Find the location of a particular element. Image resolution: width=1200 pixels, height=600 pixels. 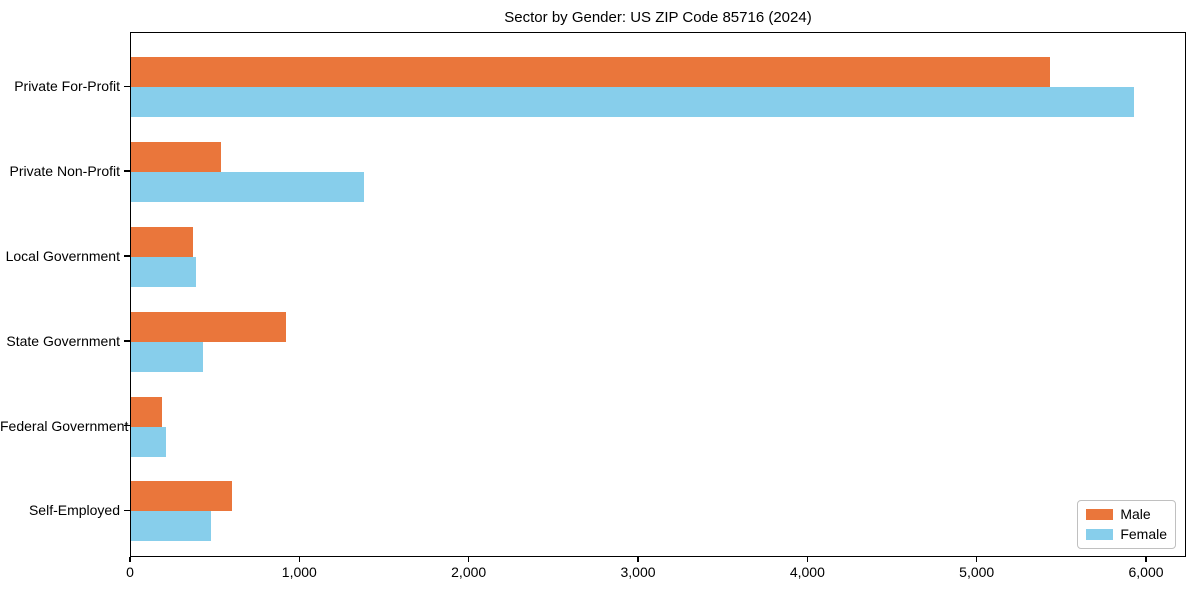

male-bar-federal-government is located at coordinates (147, 411).